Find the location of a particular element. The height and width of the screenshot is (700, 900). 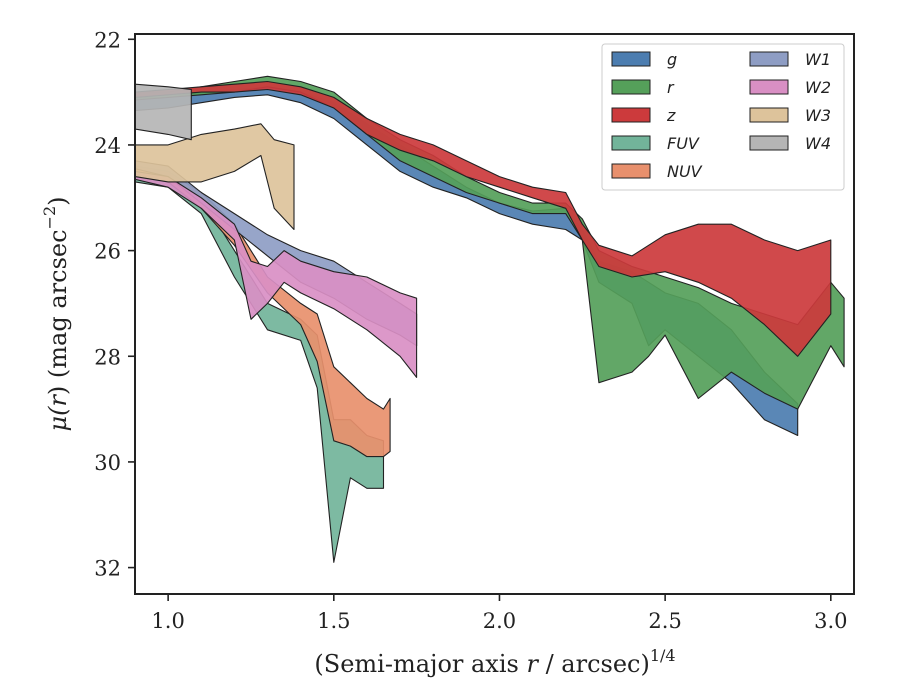

legend-label-g: g is located at coordinates (672, 59).